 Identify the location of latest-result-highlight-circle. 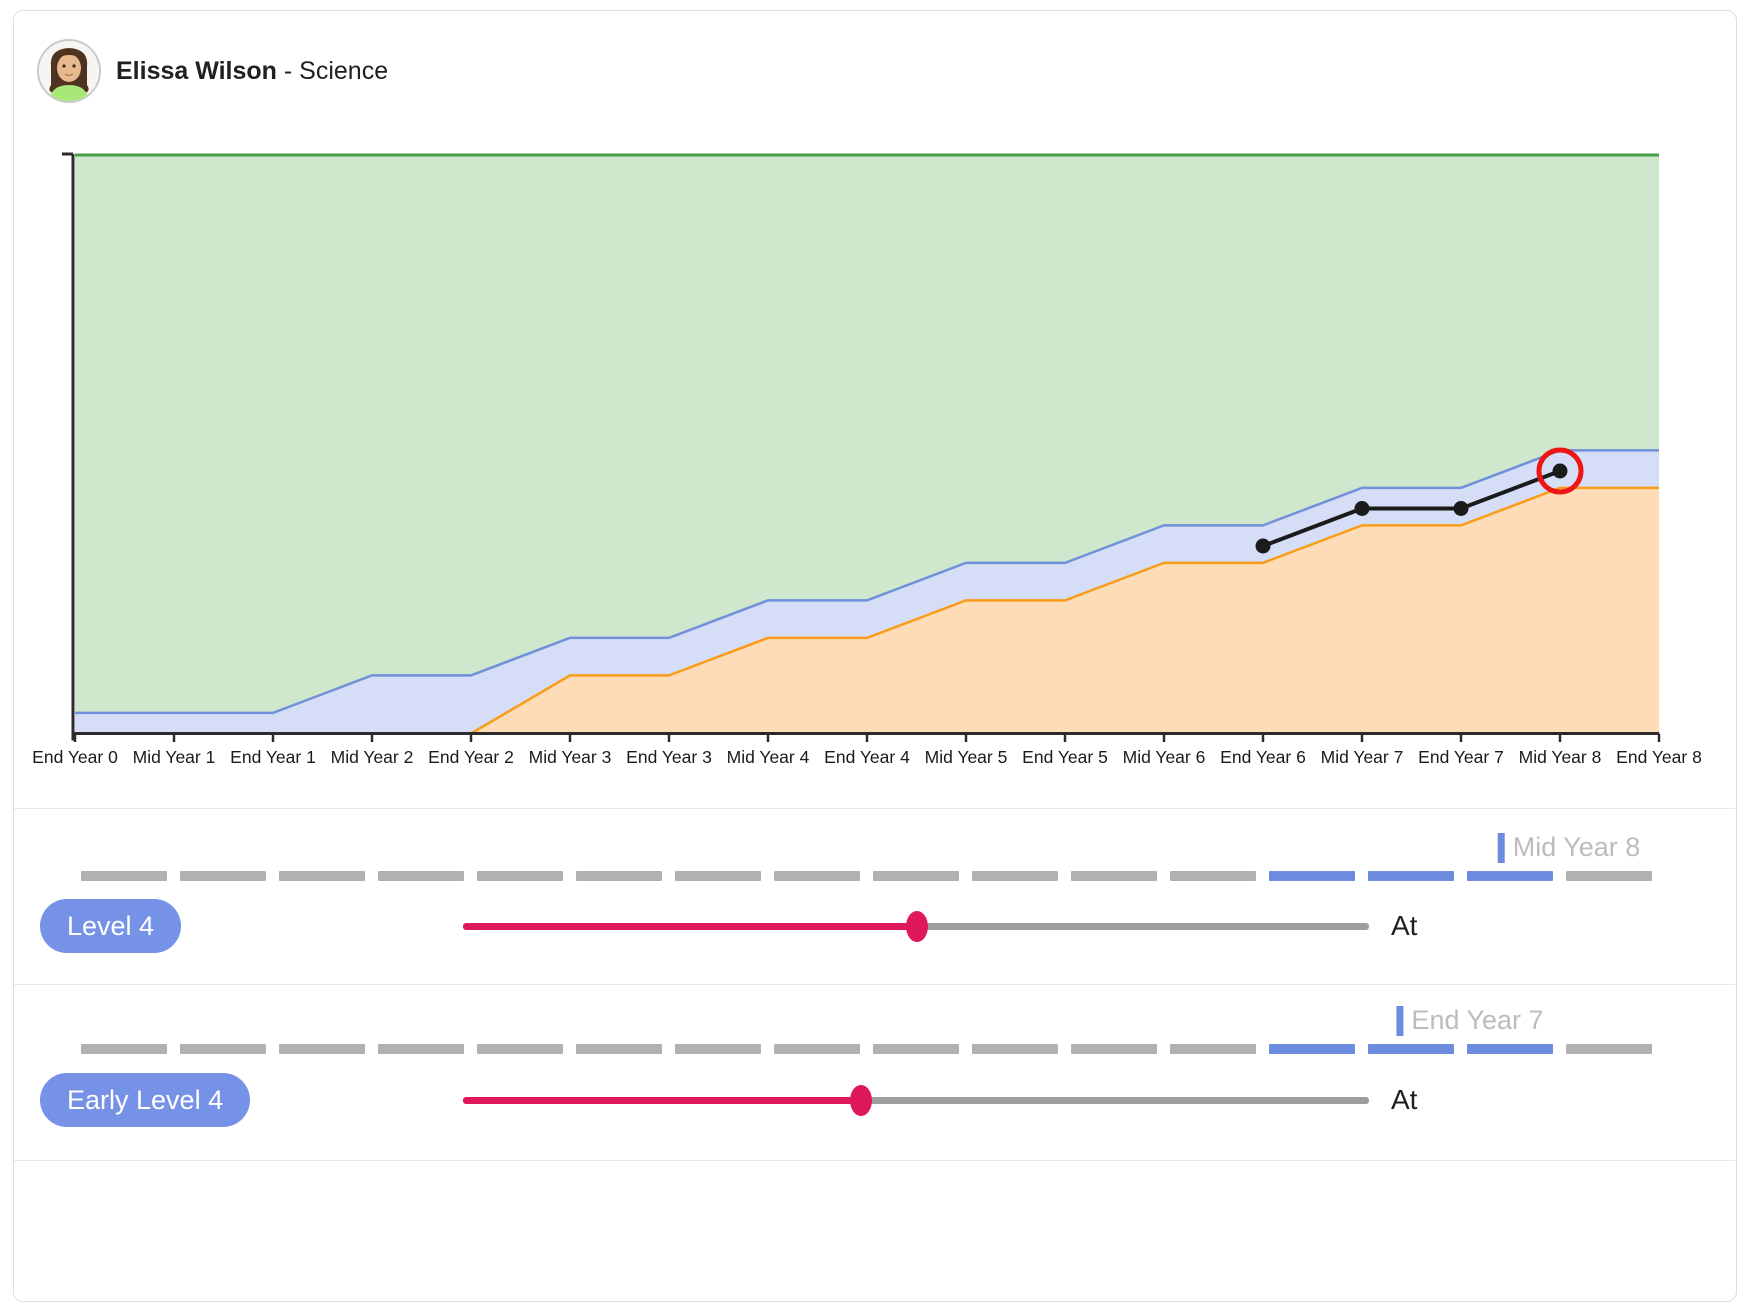
(1560, 471).